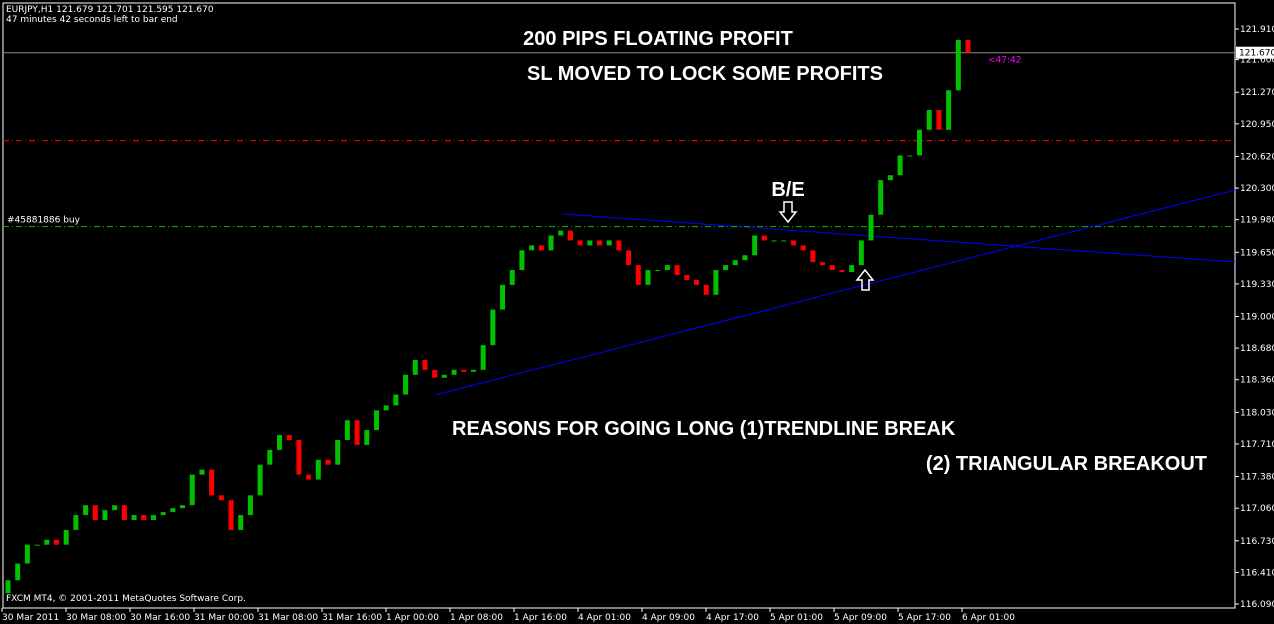 Image resolution: width=1274 pixels, height=624 pixels. What do you see at coordinates (1257, 542) in the screenshot?
I see `y-tick-label: 116.730` at bounding box center [1257, 542].